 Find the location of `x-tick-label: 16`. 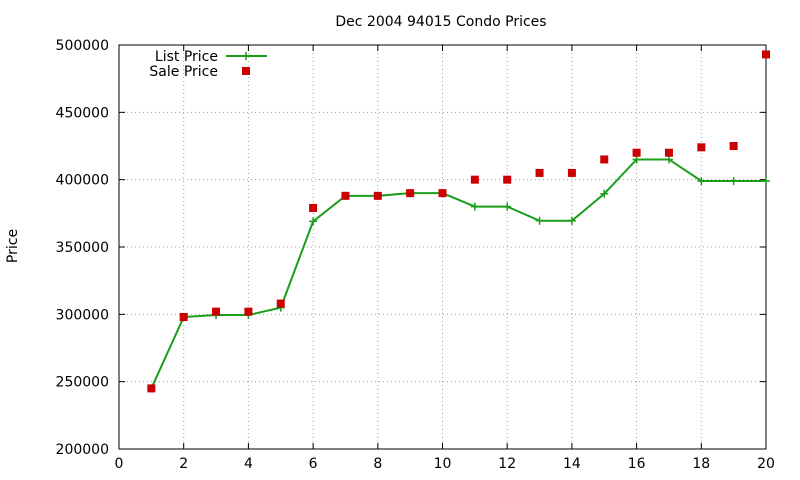

x-tick-label: 16 is located at coordinates (637, 464).